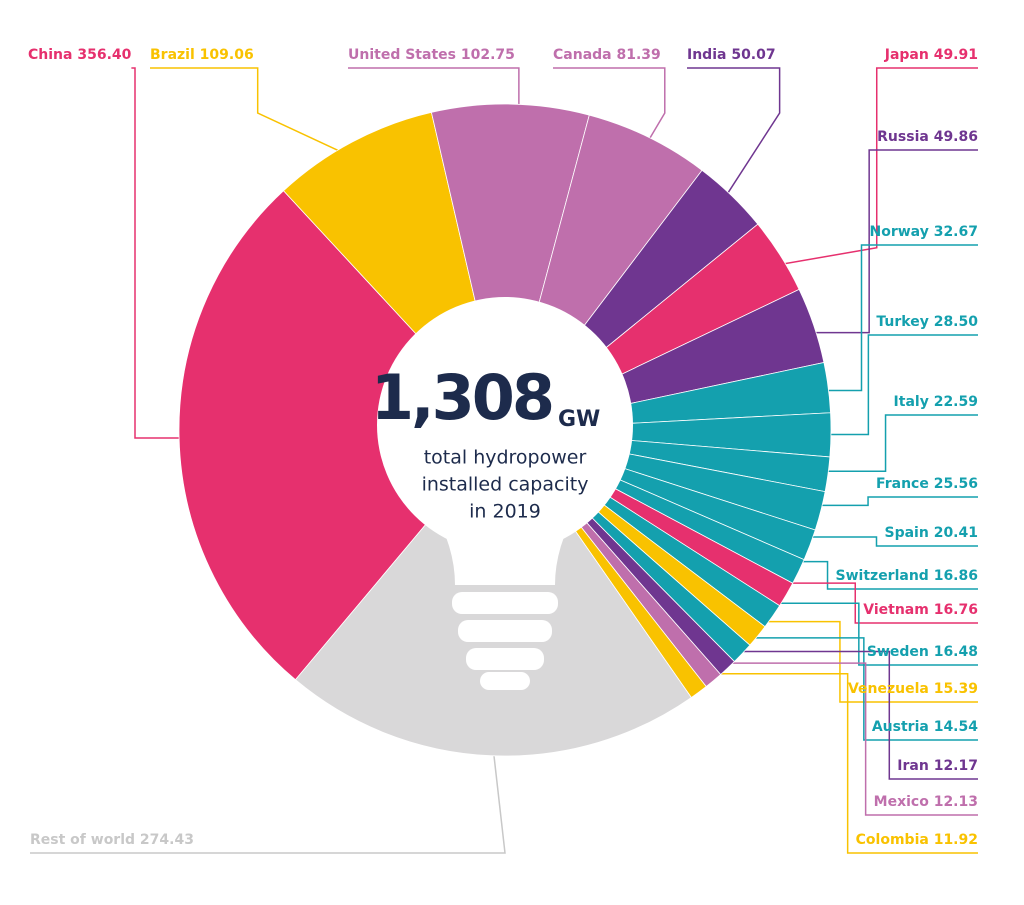  What do you see at coordinates (906, 55) in the screenshot?
I see `label-name: Japan` at bounding box center [906, 55].